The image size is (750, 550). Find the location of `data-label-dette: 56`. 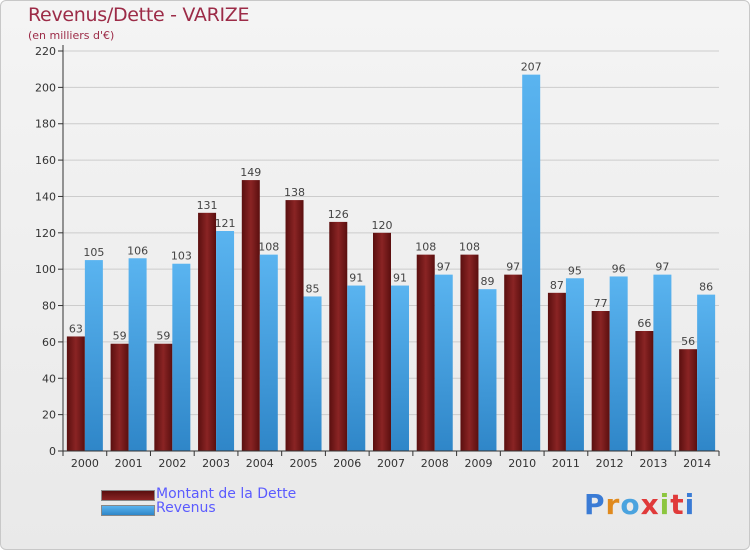

data-label-dette: 56 is located at coordinates (688, 341).